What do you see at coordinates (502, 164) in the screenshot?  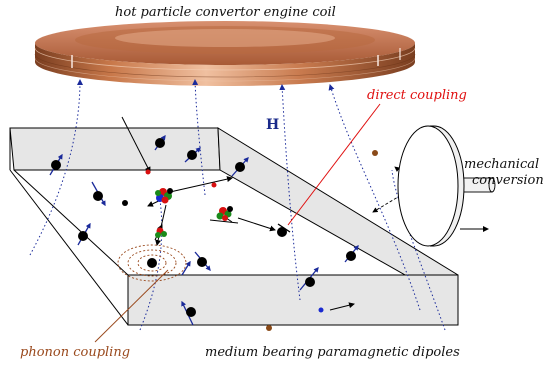 I see `mechanical-label: mechanical` at bounding box center [502, 164].